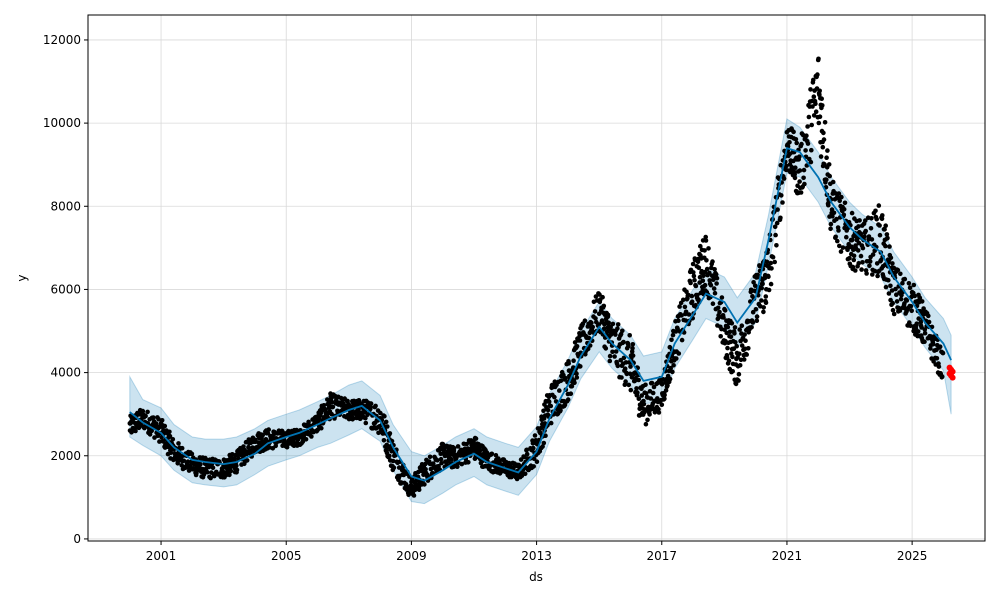  What do you see at coordinates (65, 289) in the screenshot?
I see `y-axis-ticks: 0 2000 4000 6000 8000 10000 12000` at bounding box center [65, 289].